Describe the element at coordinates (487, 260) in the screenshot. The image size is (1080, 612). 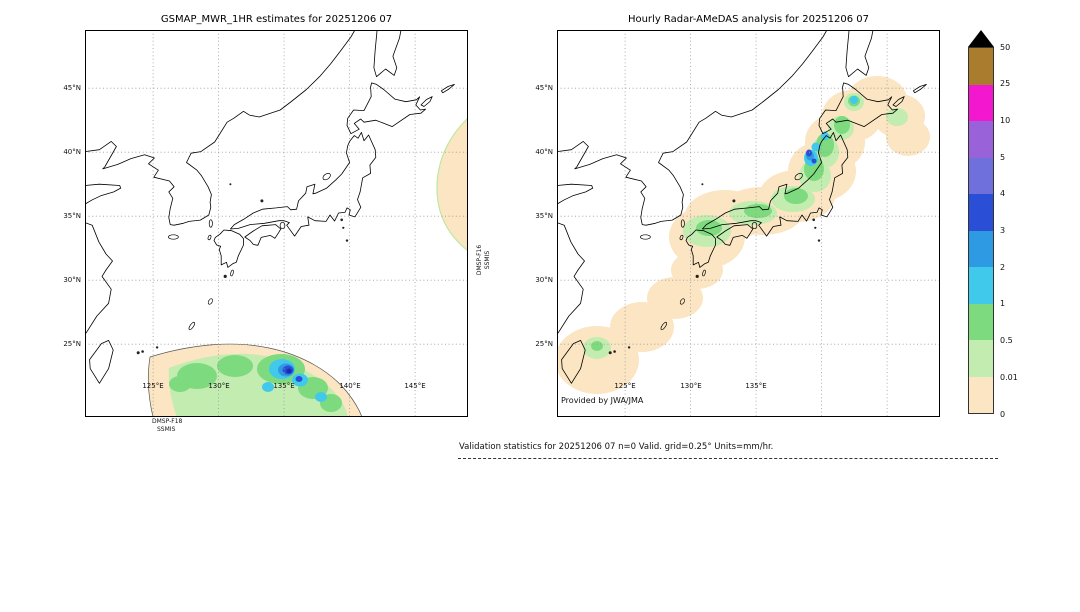
I see `edge-sensor-instrument: SSMIS` at that location.